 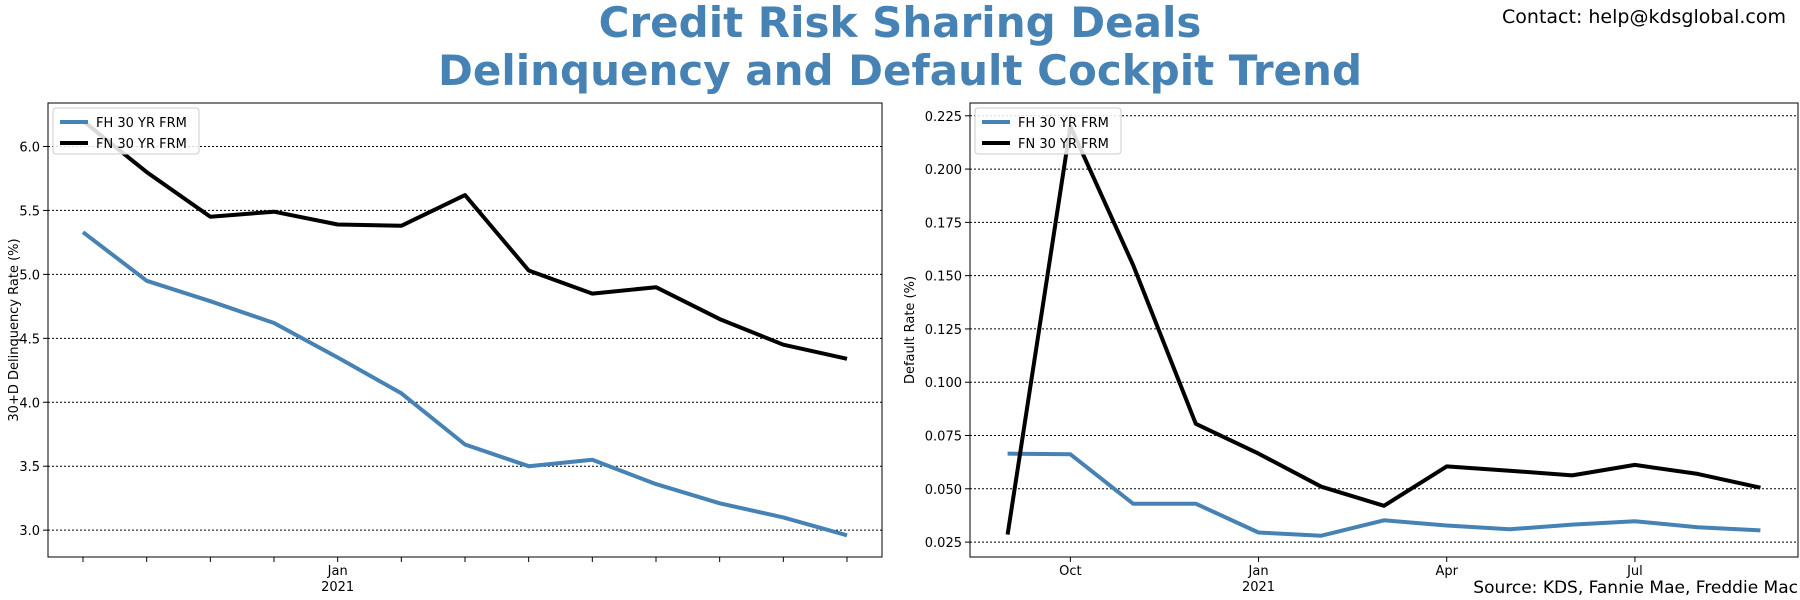 I want to click on delinq-legend-box, so click(x=126, y=131).